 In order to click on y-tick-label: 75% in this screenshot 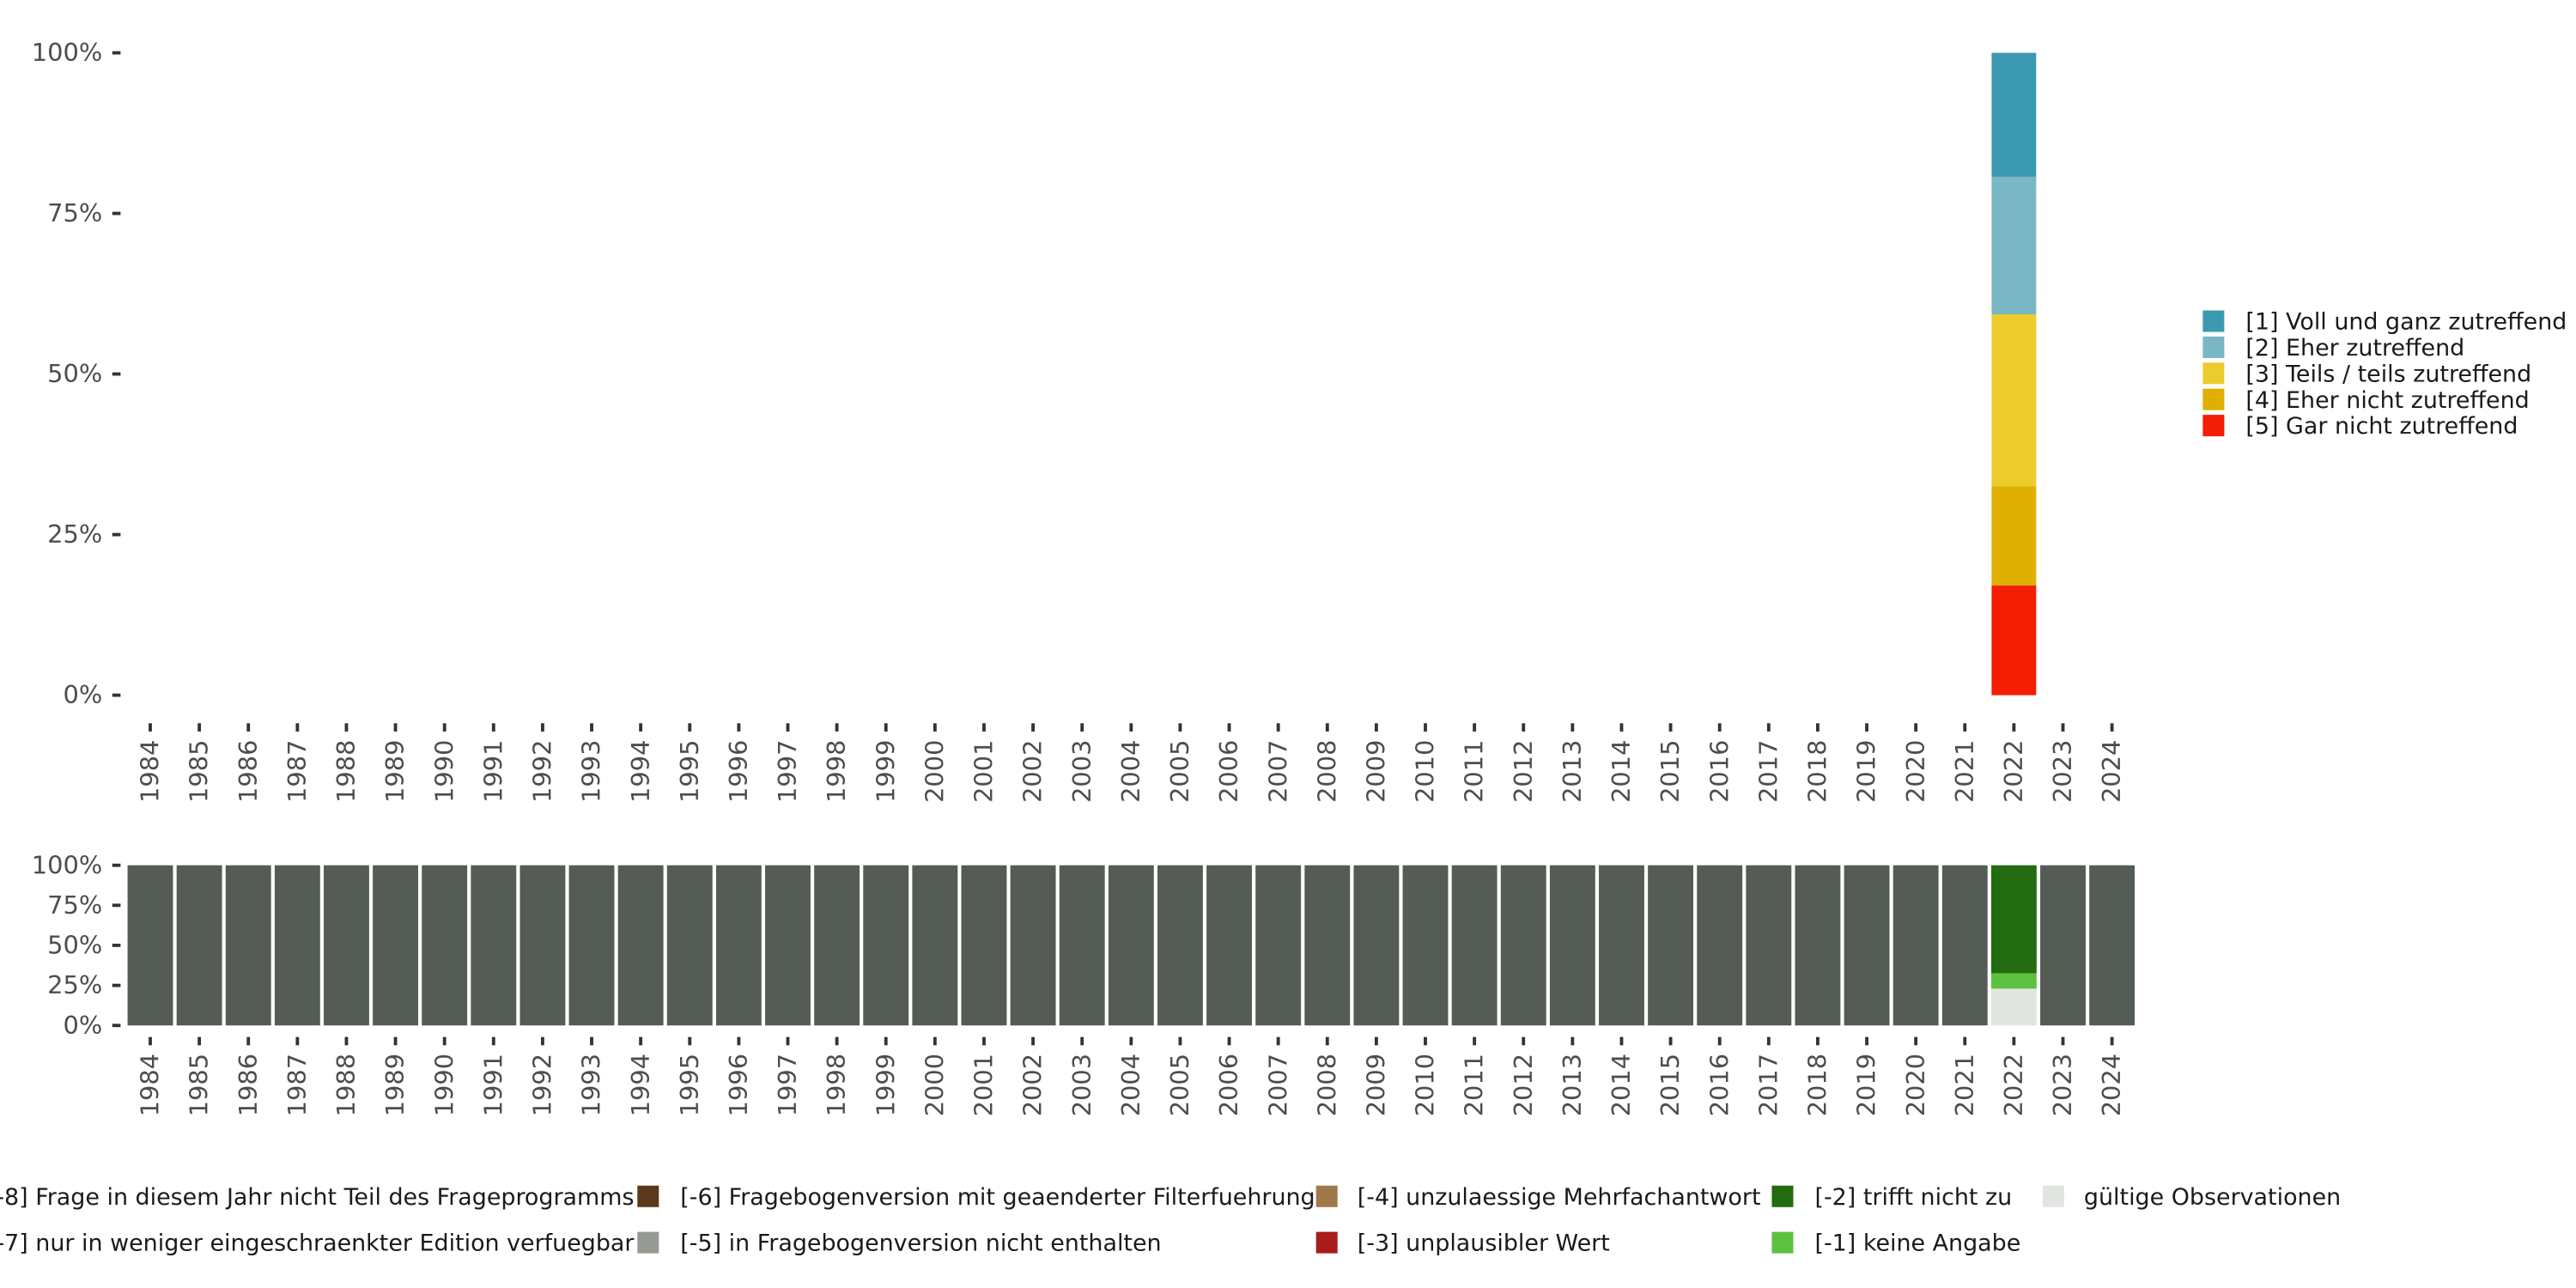, I will do `click(74, 905)`.